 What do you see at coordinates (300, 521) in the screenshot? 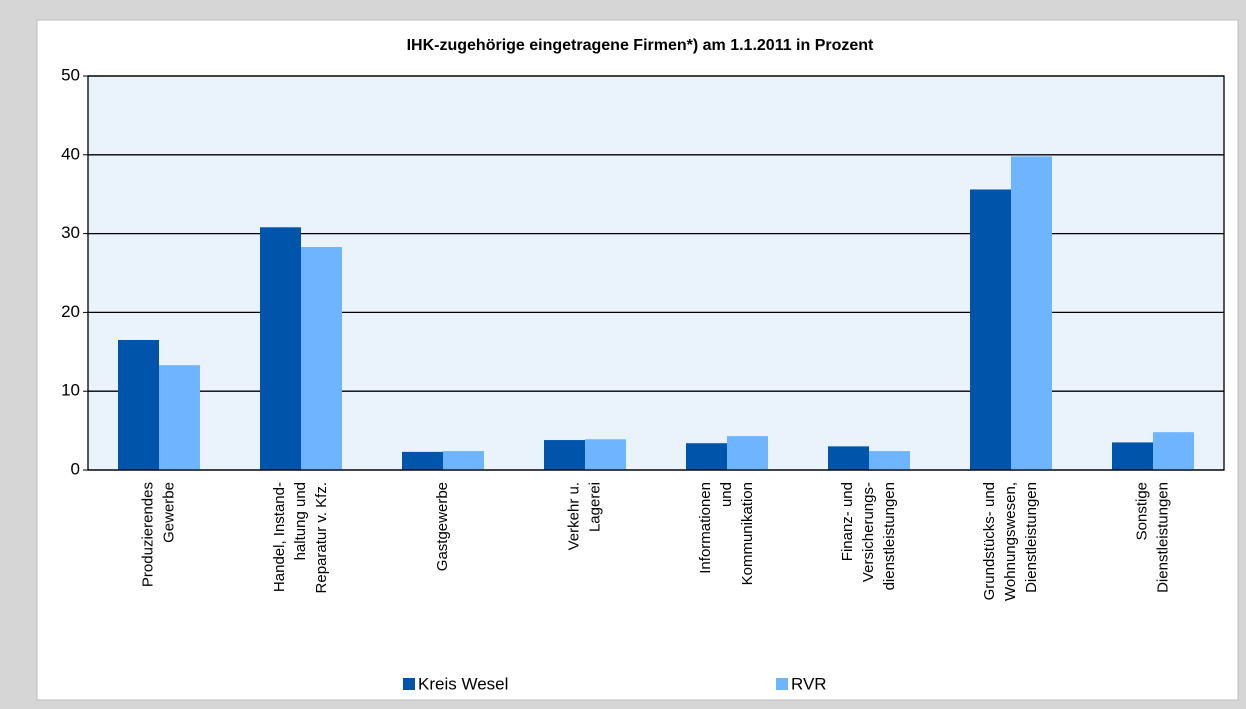
I see `x-tick-label: haltung und` at bounding box center [300, 521].